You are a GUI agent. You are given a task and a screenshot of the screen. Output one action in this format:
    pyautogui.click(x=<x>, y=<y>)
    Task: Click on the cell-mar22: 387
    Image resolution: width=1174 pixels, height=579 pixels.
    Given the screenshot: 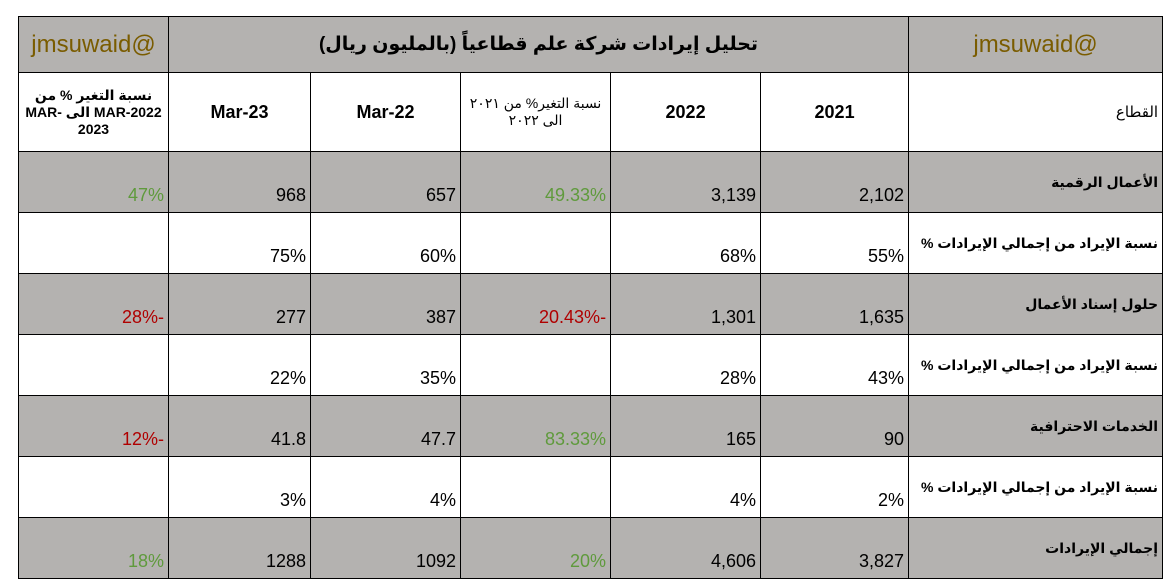 What is the action you would take?
    pyautogui.click(x=386, y=304)
    